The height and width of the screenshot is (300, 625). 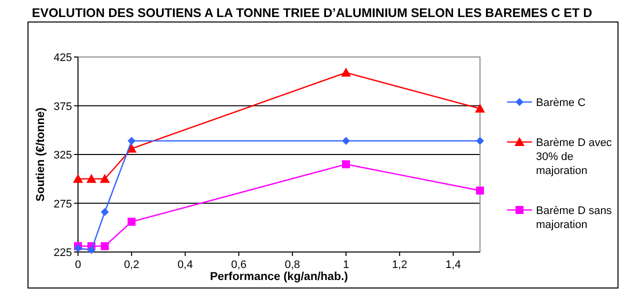 I want to click on x-tick-label: 1,4, so click(x=453, y=265).